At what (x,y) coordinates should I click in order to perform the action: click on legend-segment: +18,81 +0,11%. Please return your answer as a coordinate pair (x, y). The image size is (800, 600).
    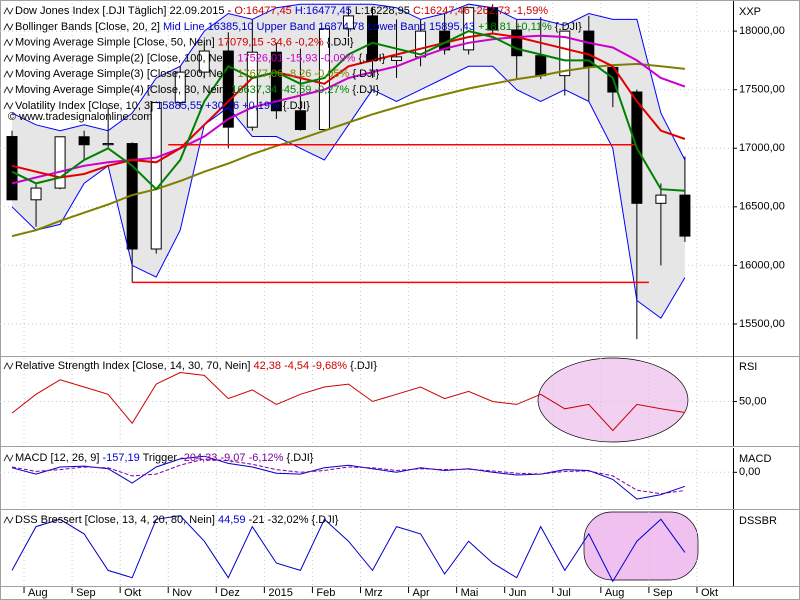
    Looking at the image, I should click on (513, 27).